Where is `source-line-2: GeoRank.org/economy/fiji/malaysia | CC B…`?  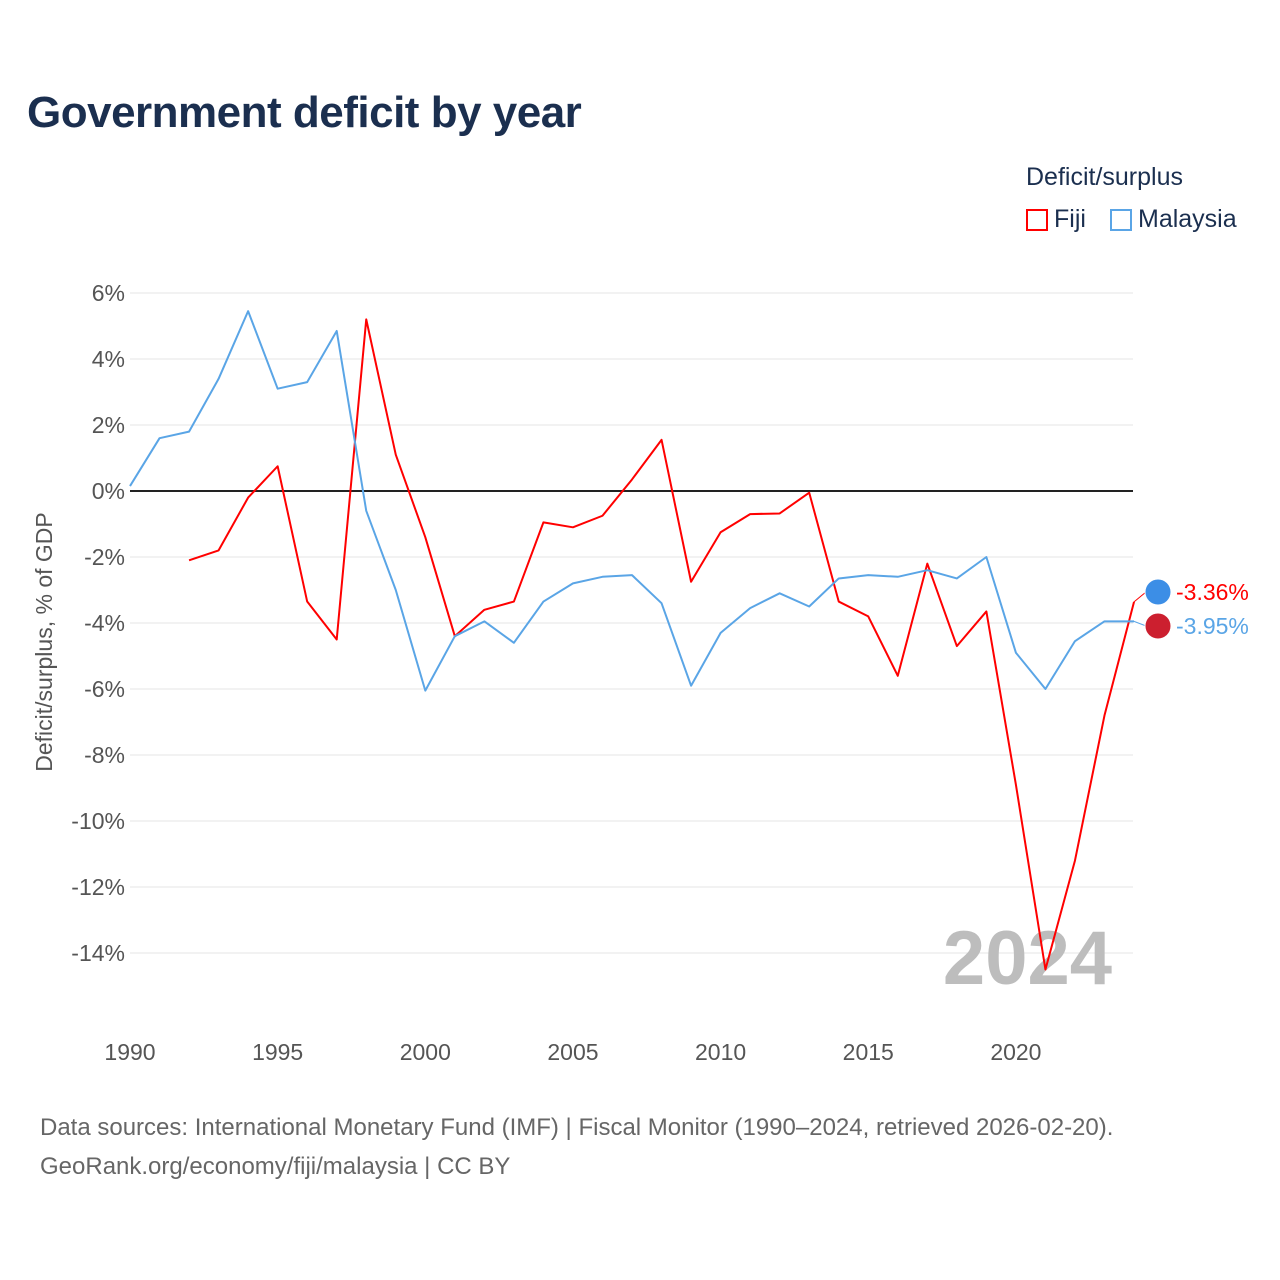 source-line-2: GeoRank.org/economy/fiji/malaysia | CC B… is located at coordinates (275, 1166).